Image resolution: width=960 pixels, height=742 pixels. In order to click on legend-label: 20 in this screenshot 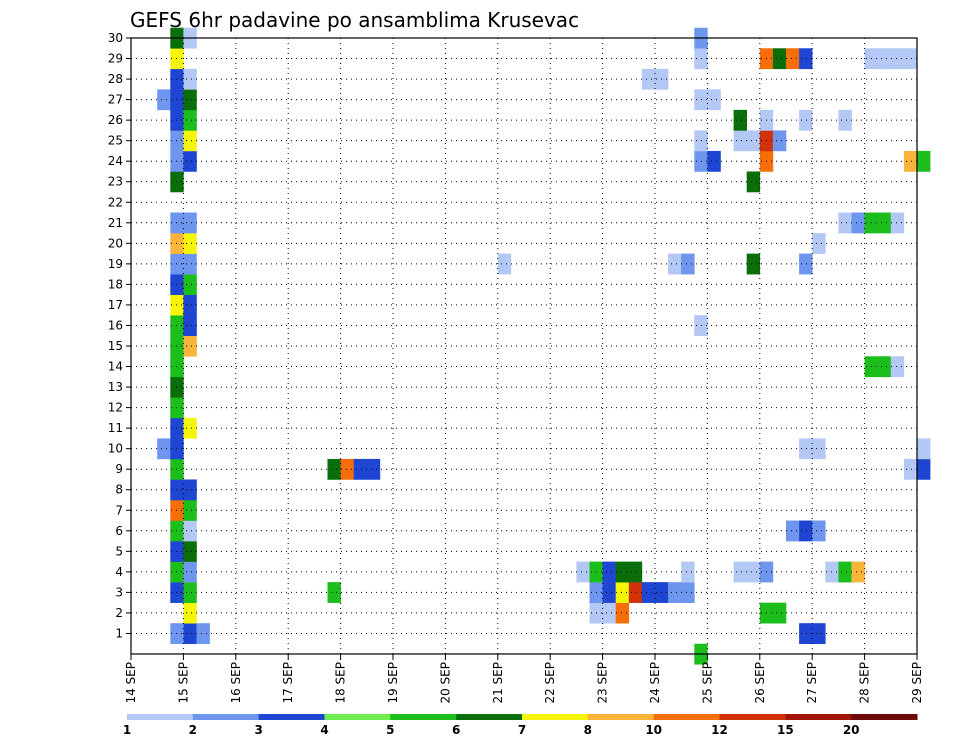, I will do `click(851, 730)`.